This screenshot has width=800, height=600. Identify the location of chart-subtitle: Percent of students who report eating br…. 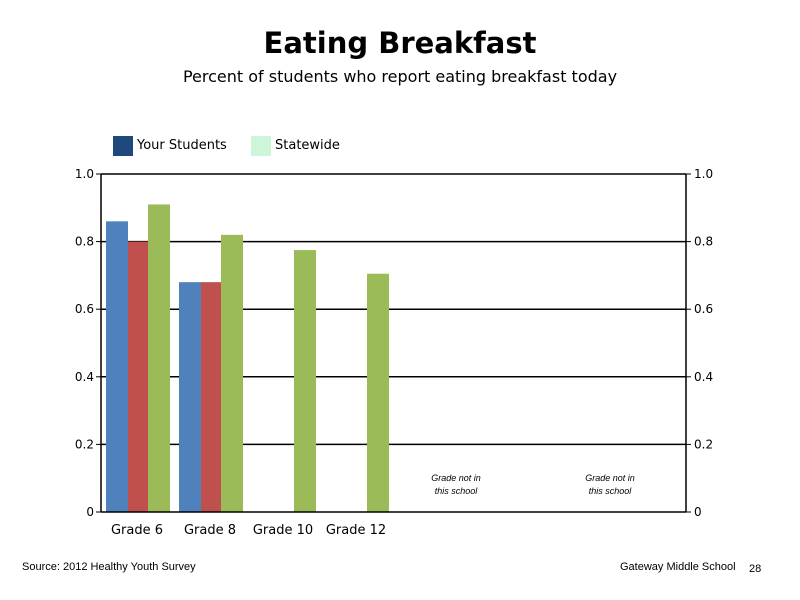
(400, 76).